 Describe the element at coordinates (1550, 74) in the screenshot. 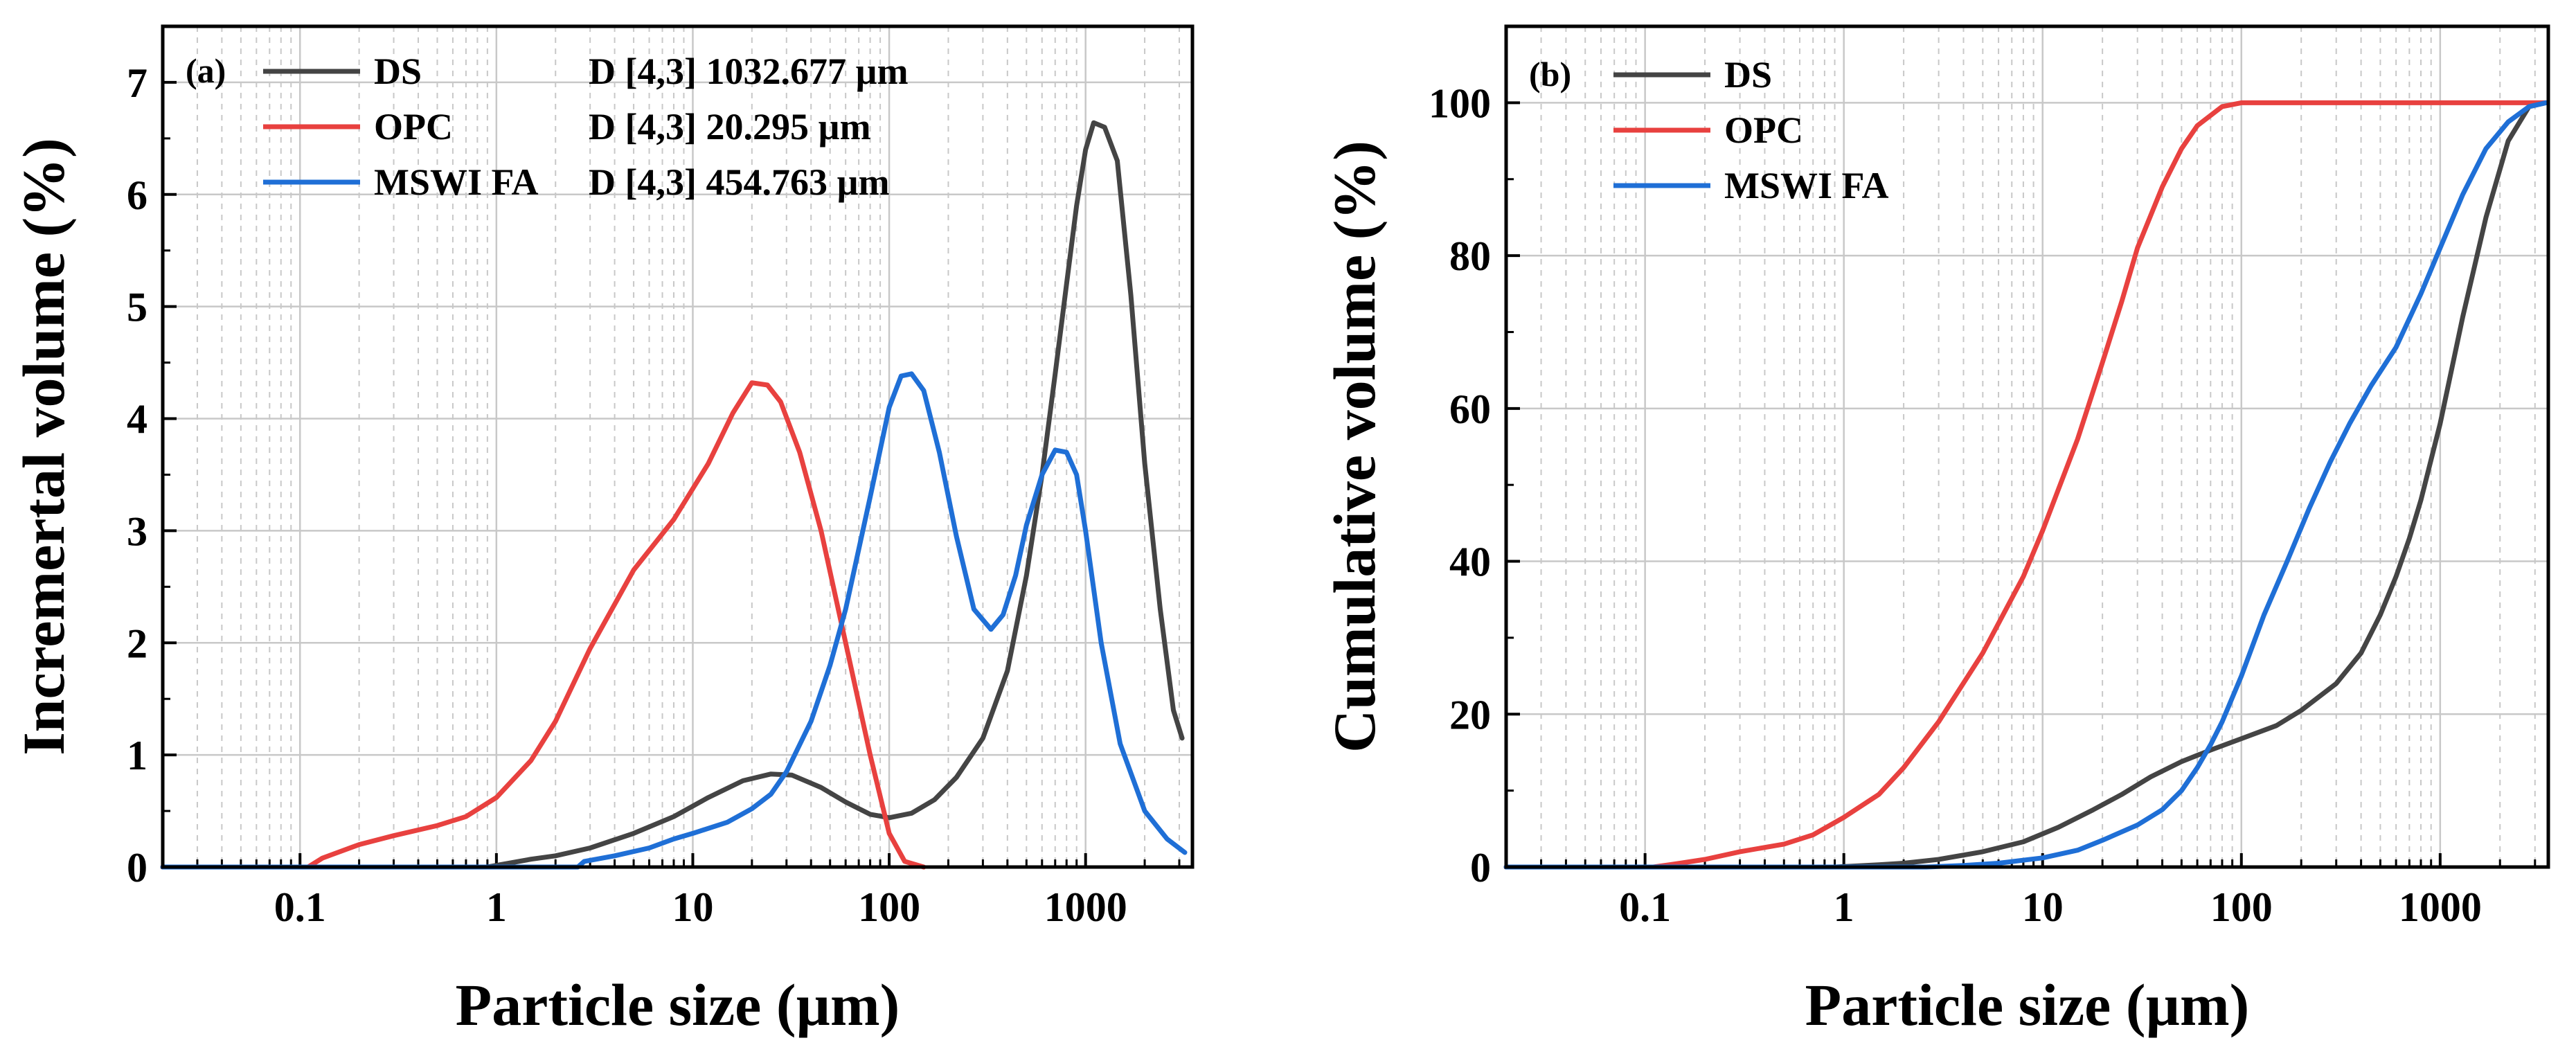

I see `panel-tag: (b)` at that location.